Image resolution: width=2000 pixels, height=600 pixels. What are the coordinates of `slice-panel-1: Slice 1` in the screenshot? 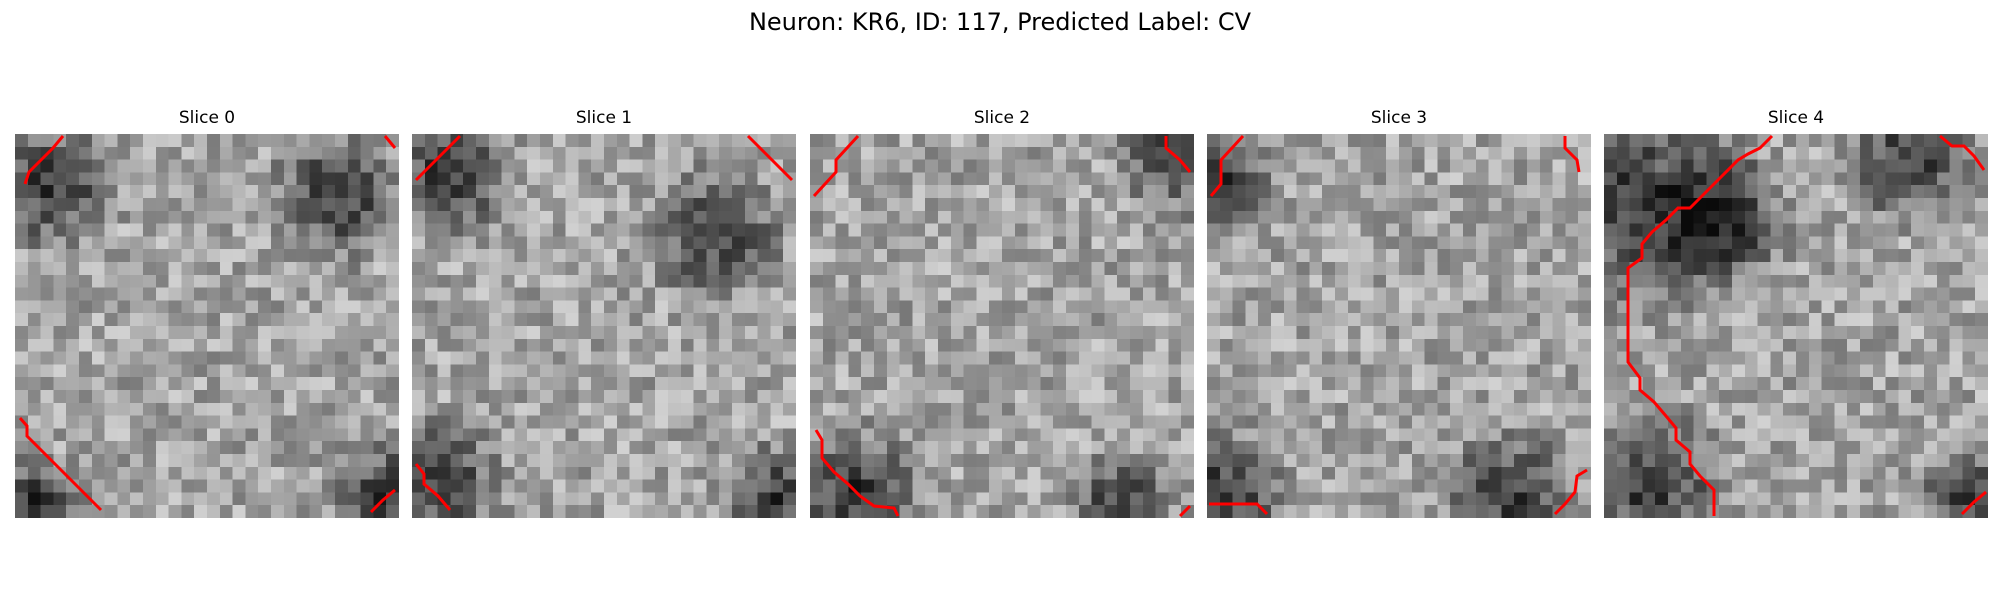 It's located at (604, 313).